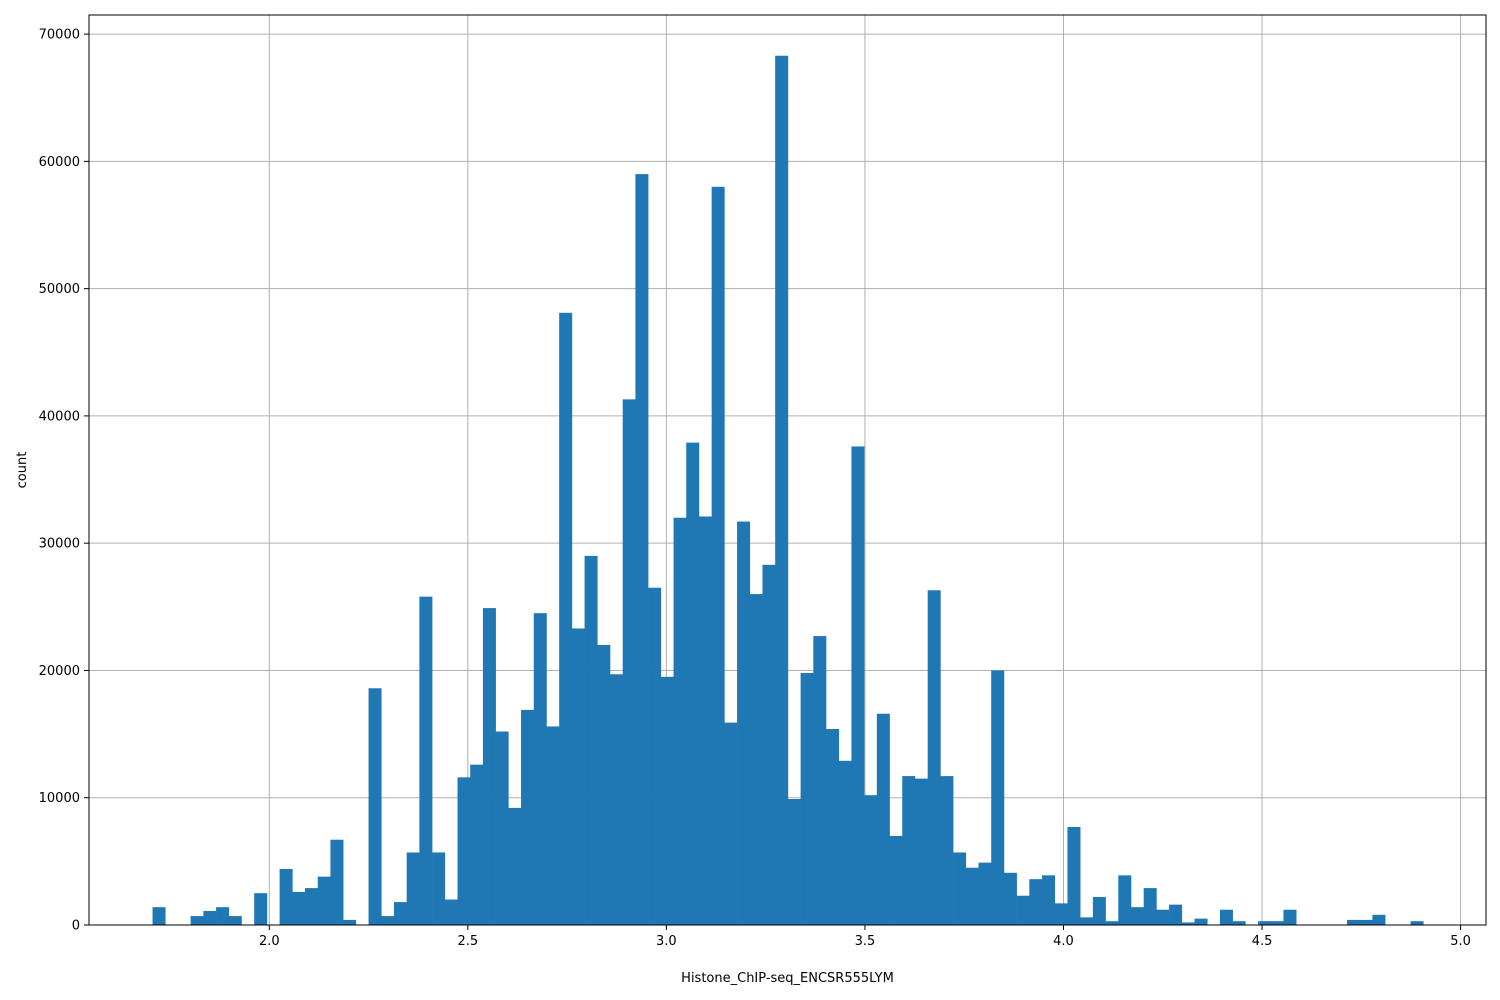 This screenshot has width=1500, height=1000. What do you see at coordinates (59, 416) in the screenshot?
I see `y-tick-label: 40000` at bounding box center [59, 416].